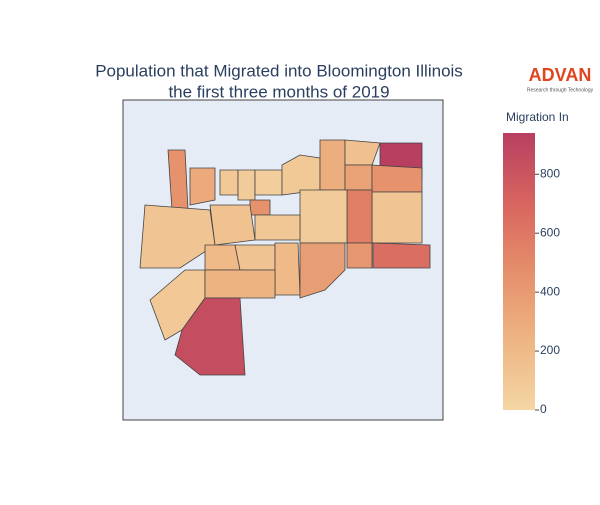 This screenshot has width=600, height=505. What do you see at coordinates (550, 232) in the screenshot?
I see `colorbar-tick-label: 600` at bounding box center [550, 232].